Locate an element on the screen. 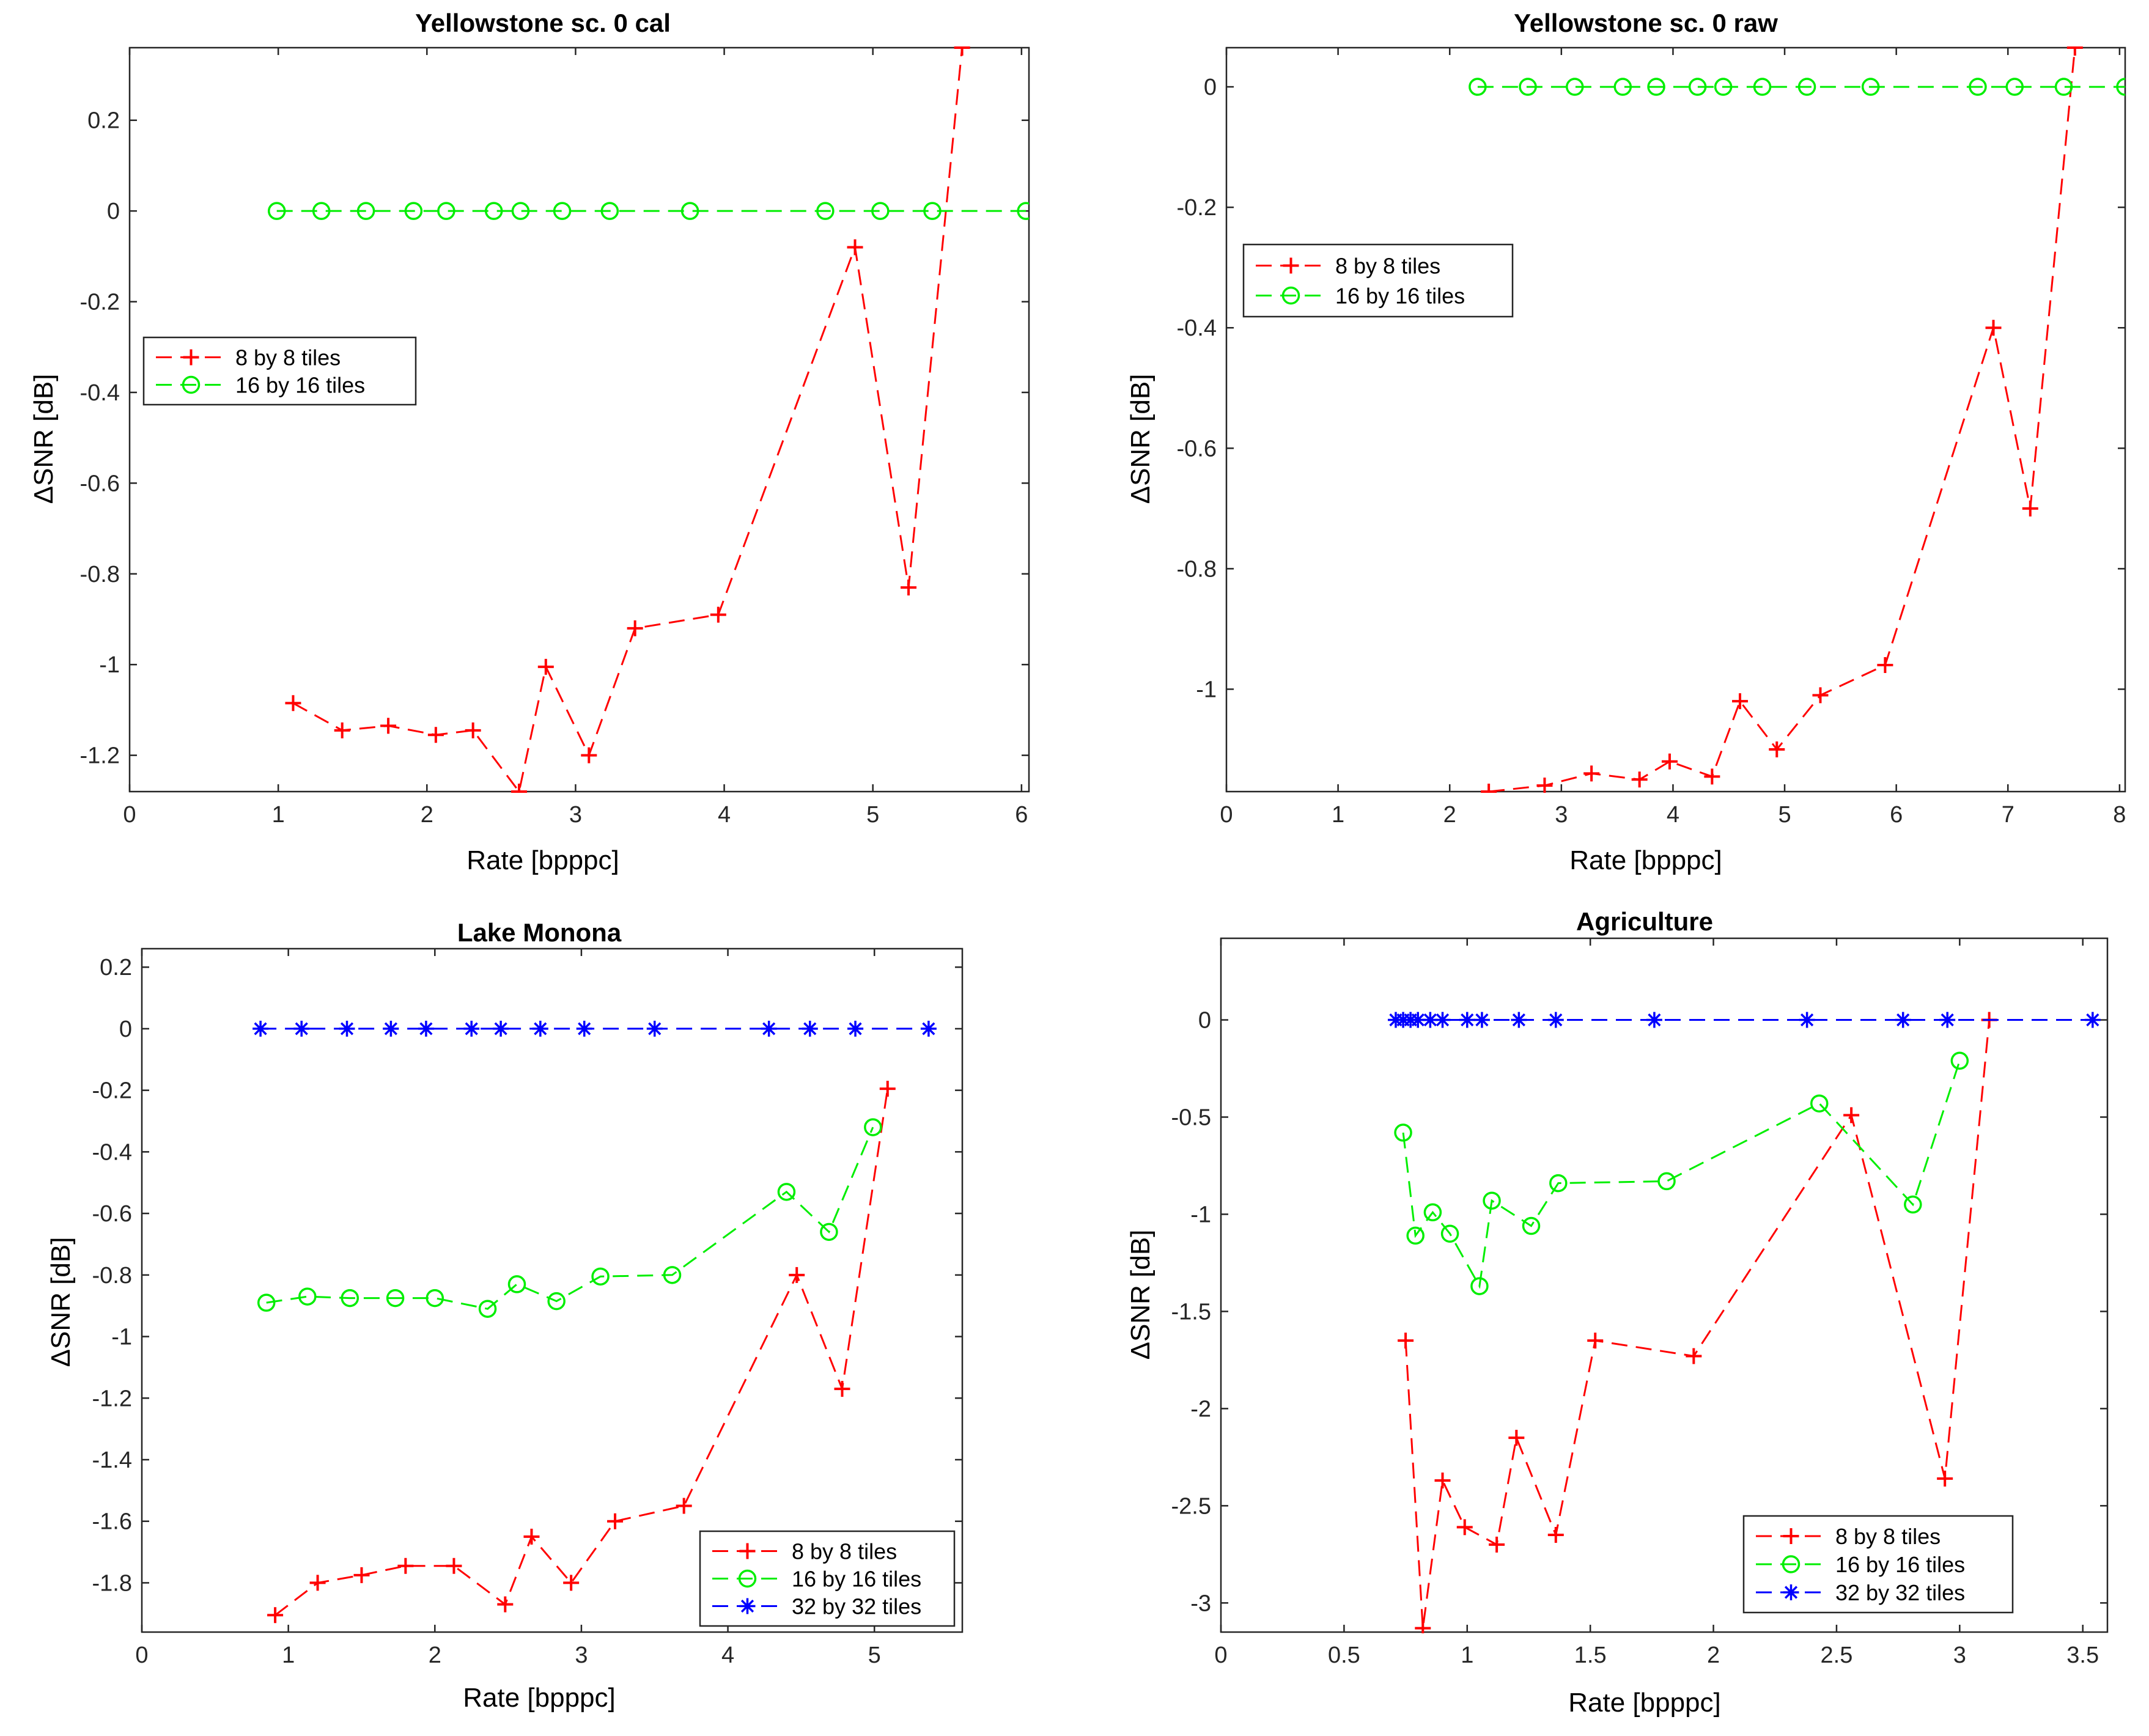 The height and width of the screenshot is (1736, 2149). y-tick-label: -1.4 is located at coordinates (112, 1460).